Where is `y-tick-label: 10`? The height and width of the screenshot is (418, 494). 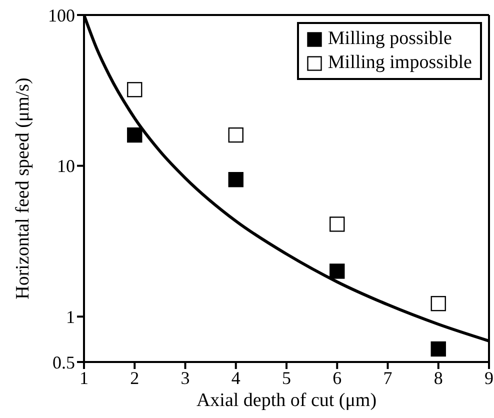 y-tick-label: 10 is located at coordinates (66, 166).